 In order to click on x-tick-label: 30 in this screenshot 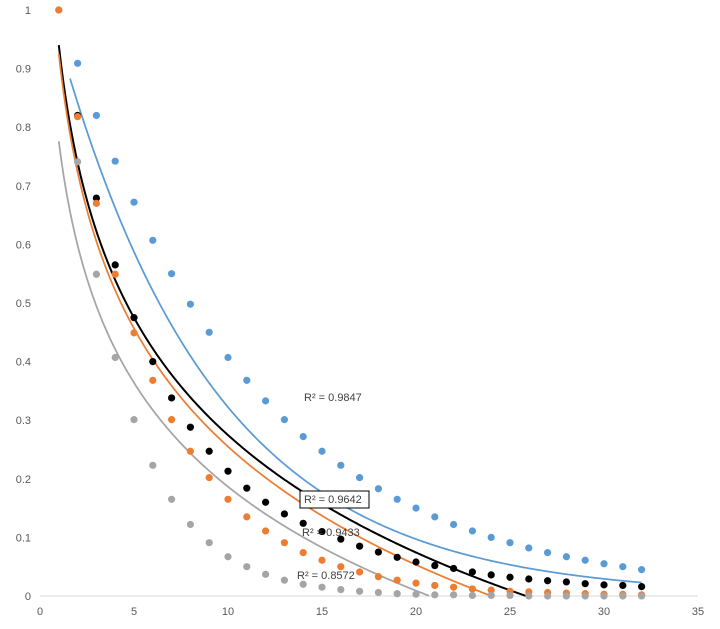, I will do `click(604, 612)`.